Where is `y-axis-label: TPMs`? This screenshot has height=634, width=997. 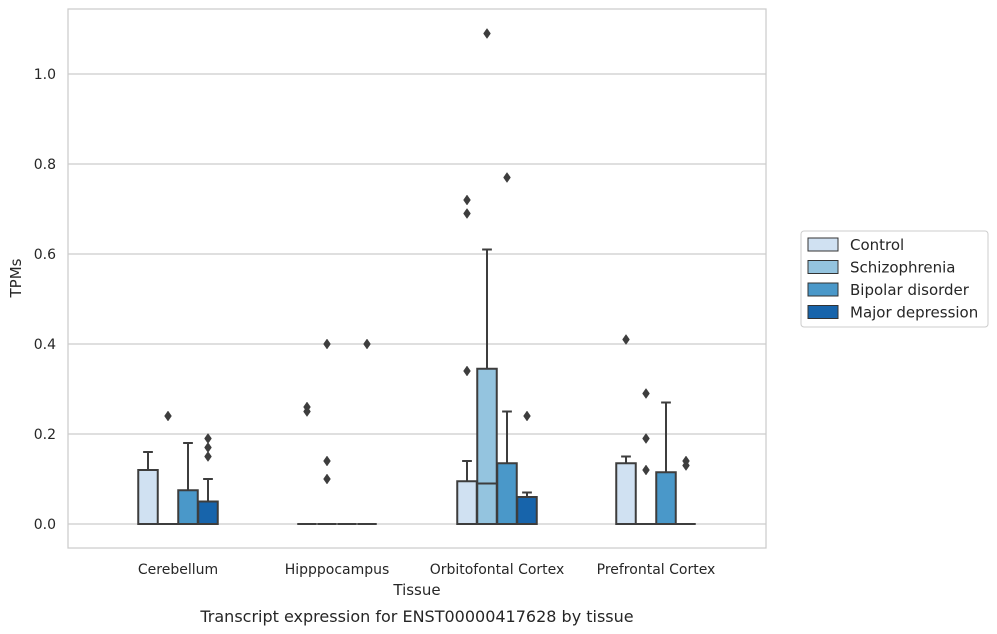
y-axis-label: TPMs is located at coordinates (16, 278).